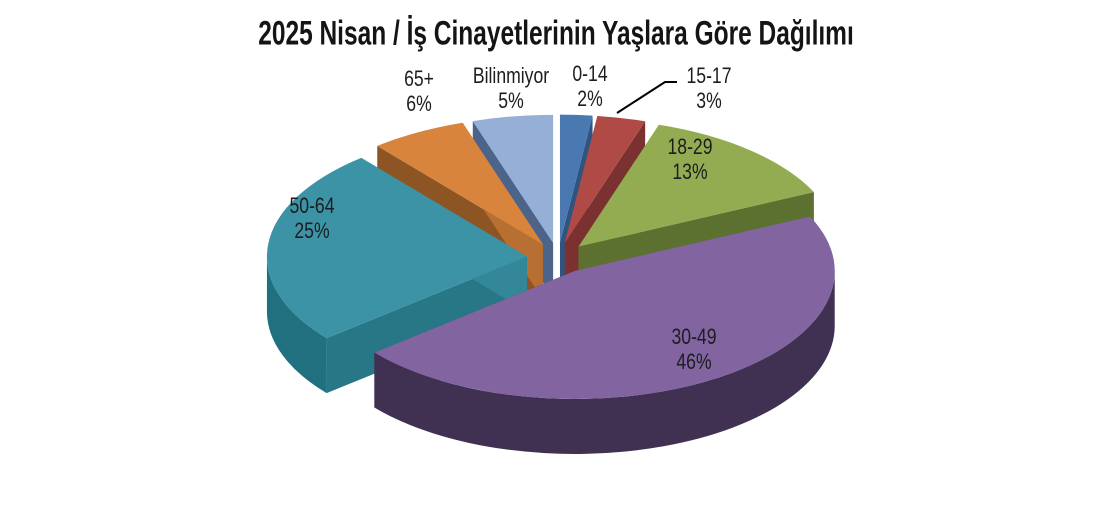 Image resolution: width=1116 pixels, height=525 pixels. I want to click on slice-15-17-top, so click(605, 180).